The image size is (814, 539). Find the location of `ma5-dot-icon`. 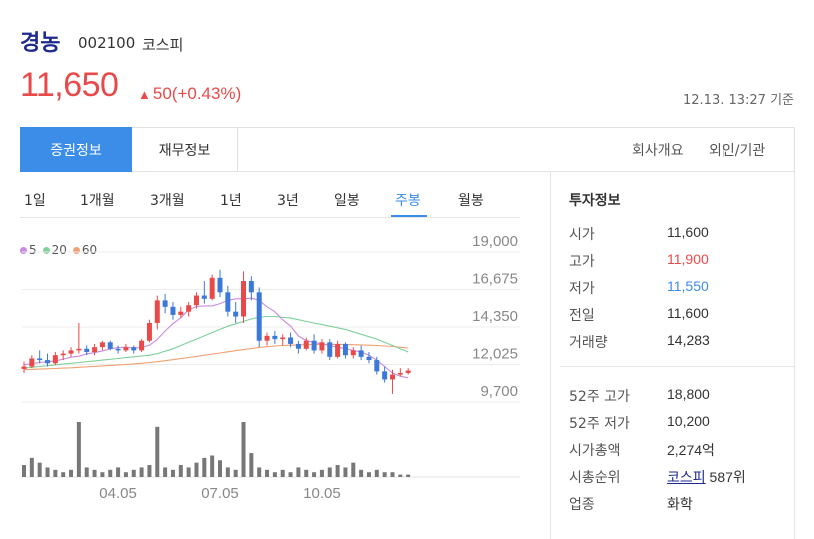

ma5-dot-icon is located at coordinates (23, 250).